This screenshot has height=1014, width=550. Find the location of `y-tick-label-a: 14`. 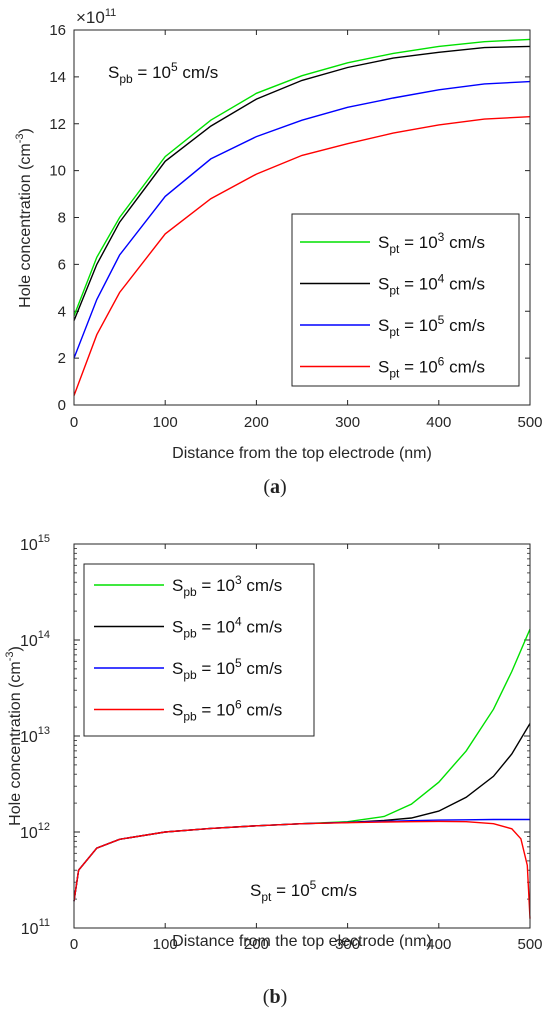

y-tick-label-a: 14 is located at coordinates (57, 77).